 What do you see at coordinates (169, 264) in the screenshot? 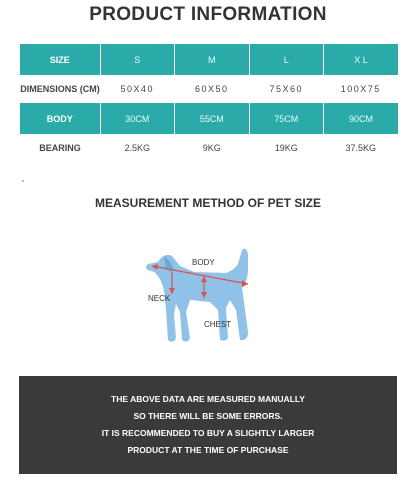
I see `dog-ear-shape` at bounding box center [169, 264].